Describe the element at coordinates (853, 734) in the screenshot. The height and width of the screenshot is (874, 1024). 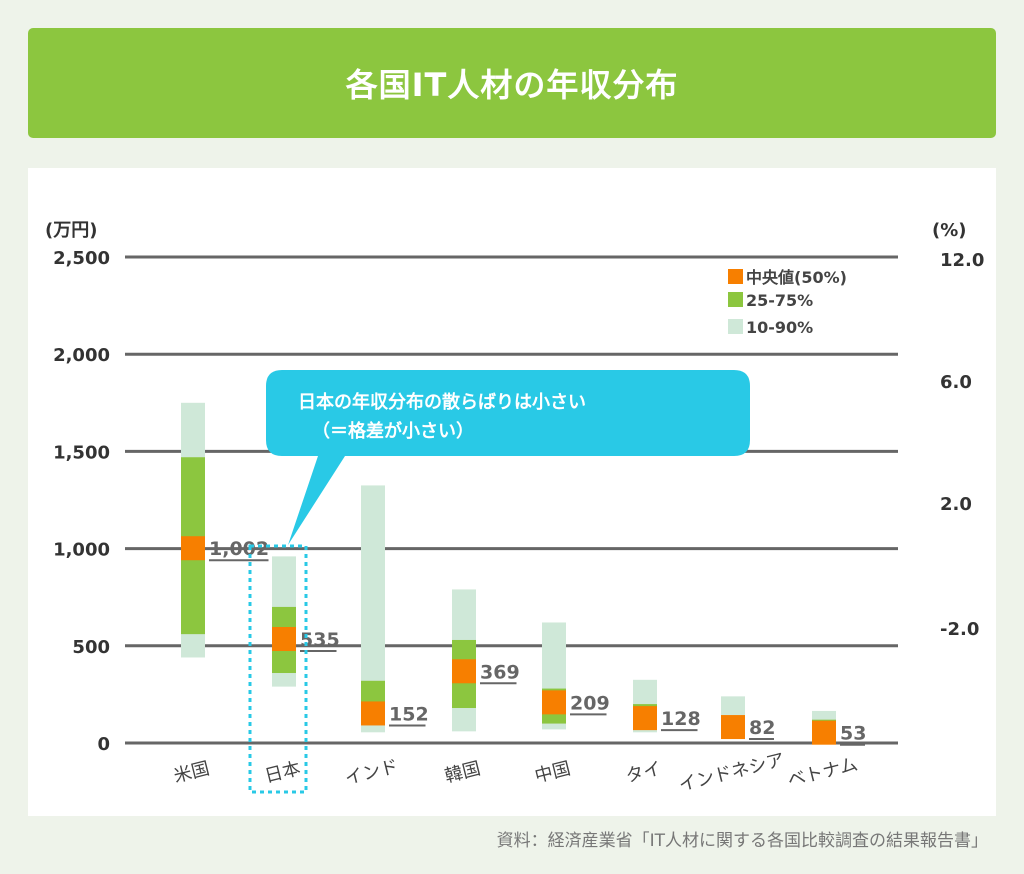
I see `median-value-label: 53` at that location.